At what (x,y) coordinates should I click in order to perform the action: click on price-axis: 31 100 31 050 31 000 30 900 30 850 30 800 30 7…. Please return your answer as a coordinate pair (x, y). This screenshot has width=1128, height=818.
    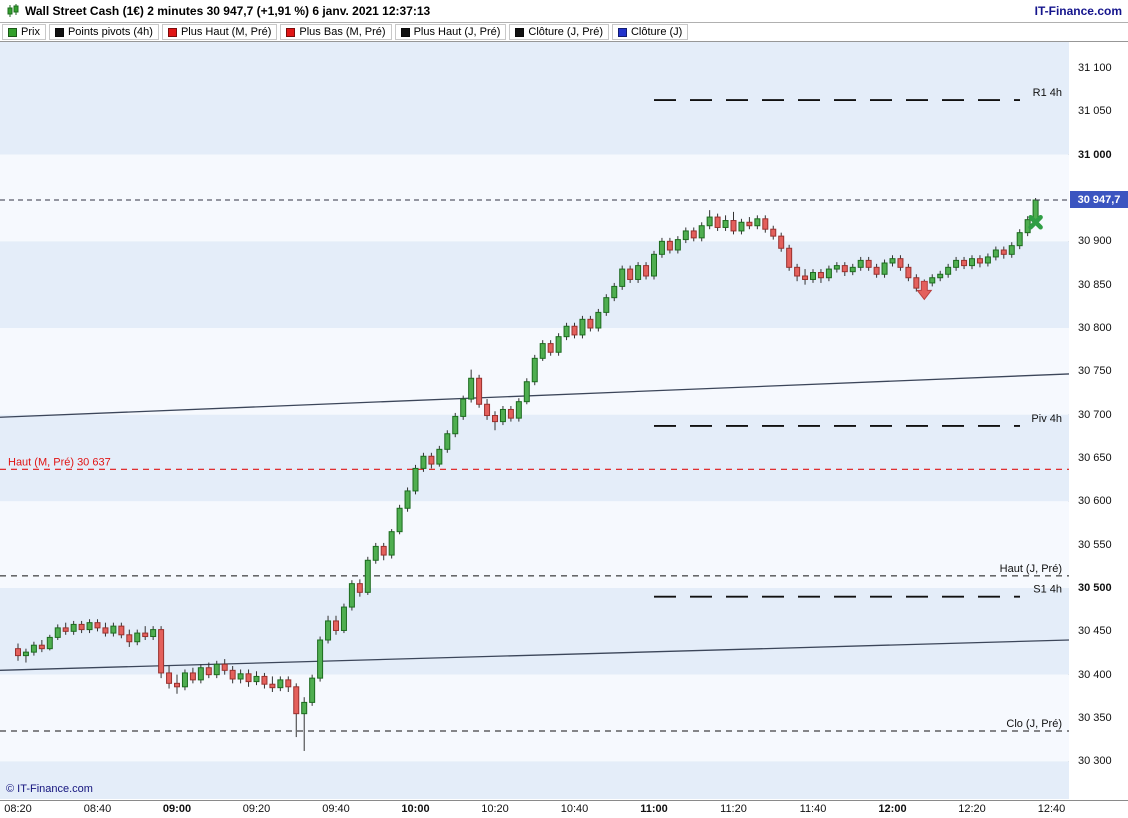
    Looking at the image, I should click on (1099, 420).